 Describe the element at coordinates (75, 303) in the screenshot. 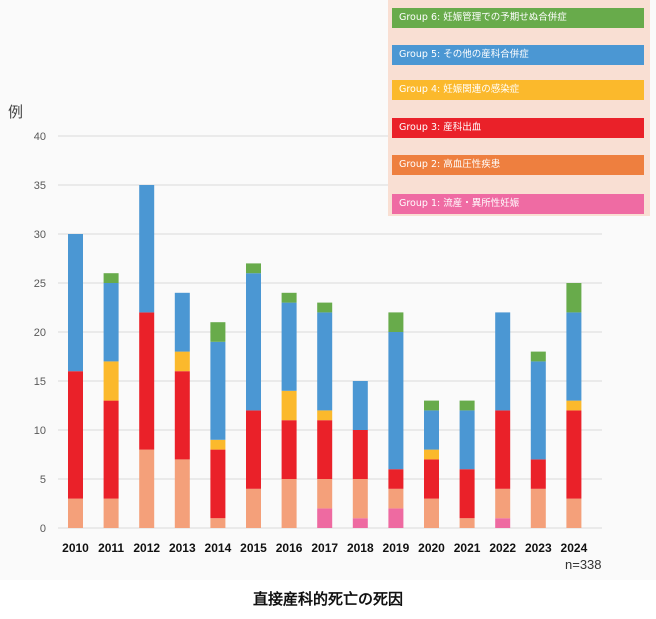

I see `bar-segment-2010-group5` at that location.